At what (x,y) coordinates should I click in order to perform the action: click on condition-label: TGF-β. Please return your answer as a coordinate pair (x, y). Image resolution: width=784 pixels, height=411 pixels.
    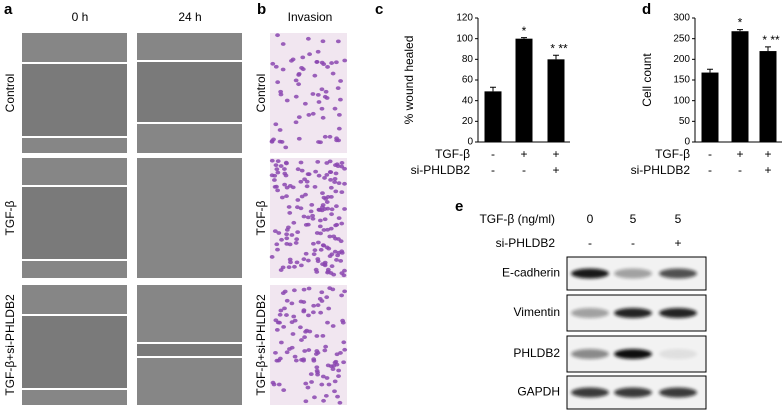
    Looking at the image, I should click on (672, 154).